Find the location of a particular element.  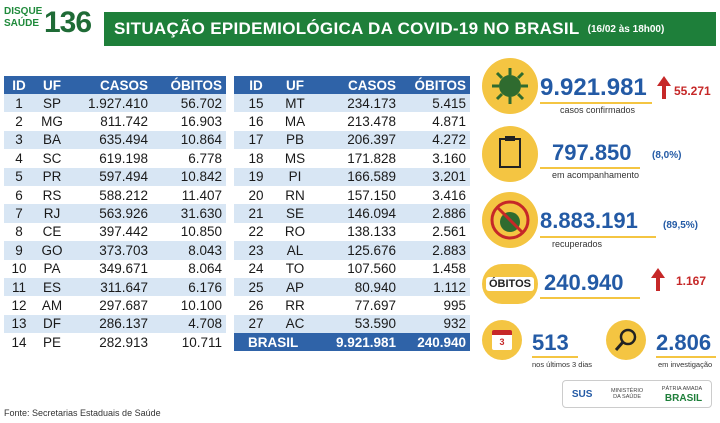

row-cases: 157.150 is located at coordinates (371, 195).